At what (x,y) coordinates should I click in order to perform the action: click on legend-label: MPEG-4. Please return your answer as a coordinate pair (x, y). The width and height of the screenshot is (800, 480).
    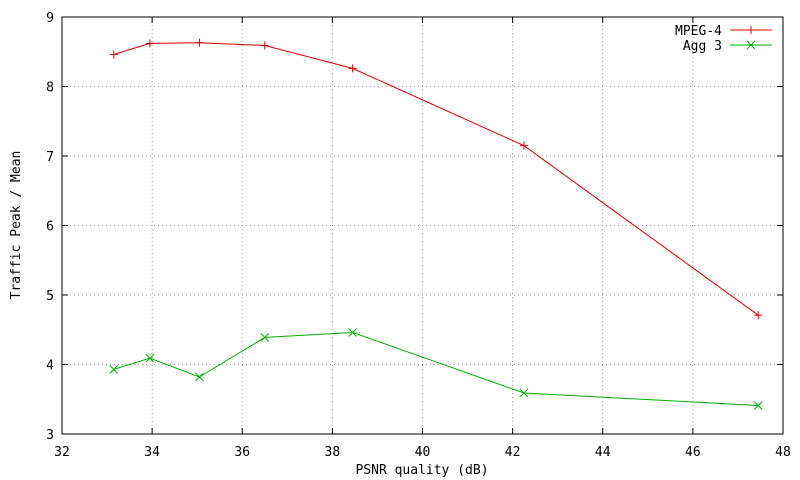
    Looking at the image, I should click on (698, 31).